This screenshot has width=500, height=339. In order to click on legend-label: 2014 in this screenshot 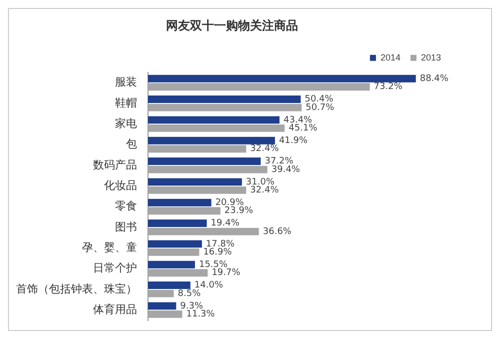, I will do `click(390, 57)`.